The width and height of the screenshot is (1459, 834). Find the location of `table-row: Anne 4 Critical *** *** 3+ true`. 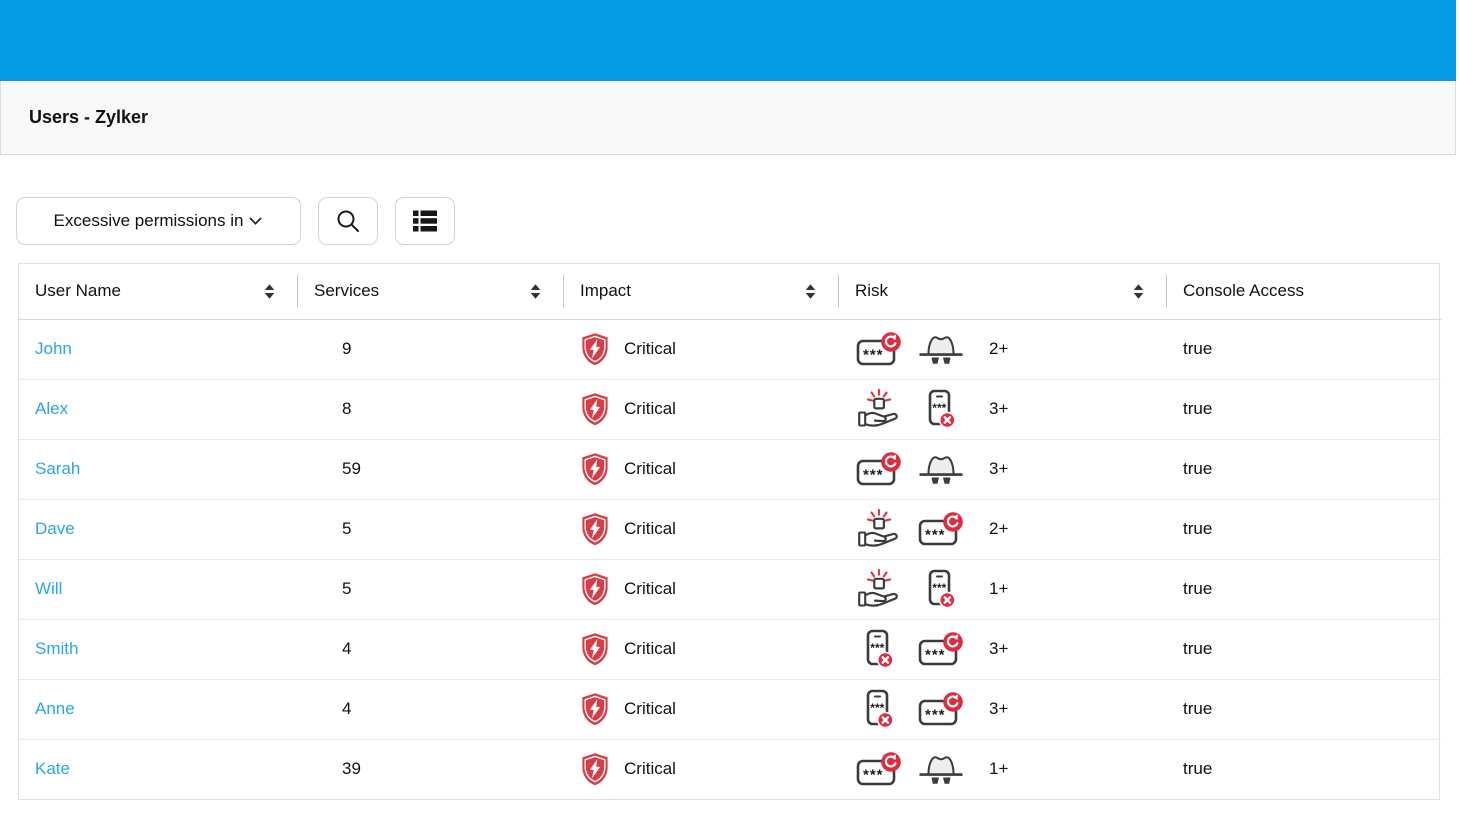

table-row: Anne 4 Critical *** *** 3+ true is located at coordinates (730, 709).